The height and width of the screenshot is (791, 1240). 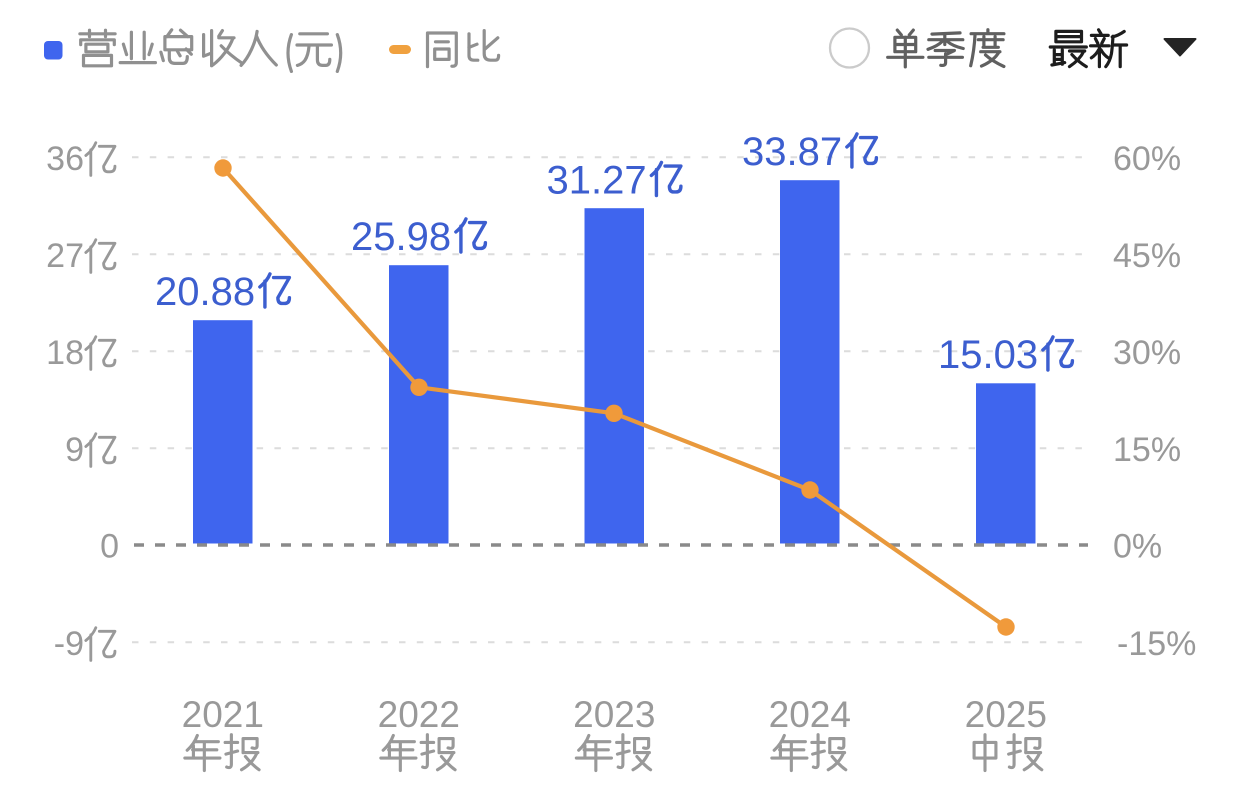 I want to click on svg-text: 2023, so click(x=614, y=714).